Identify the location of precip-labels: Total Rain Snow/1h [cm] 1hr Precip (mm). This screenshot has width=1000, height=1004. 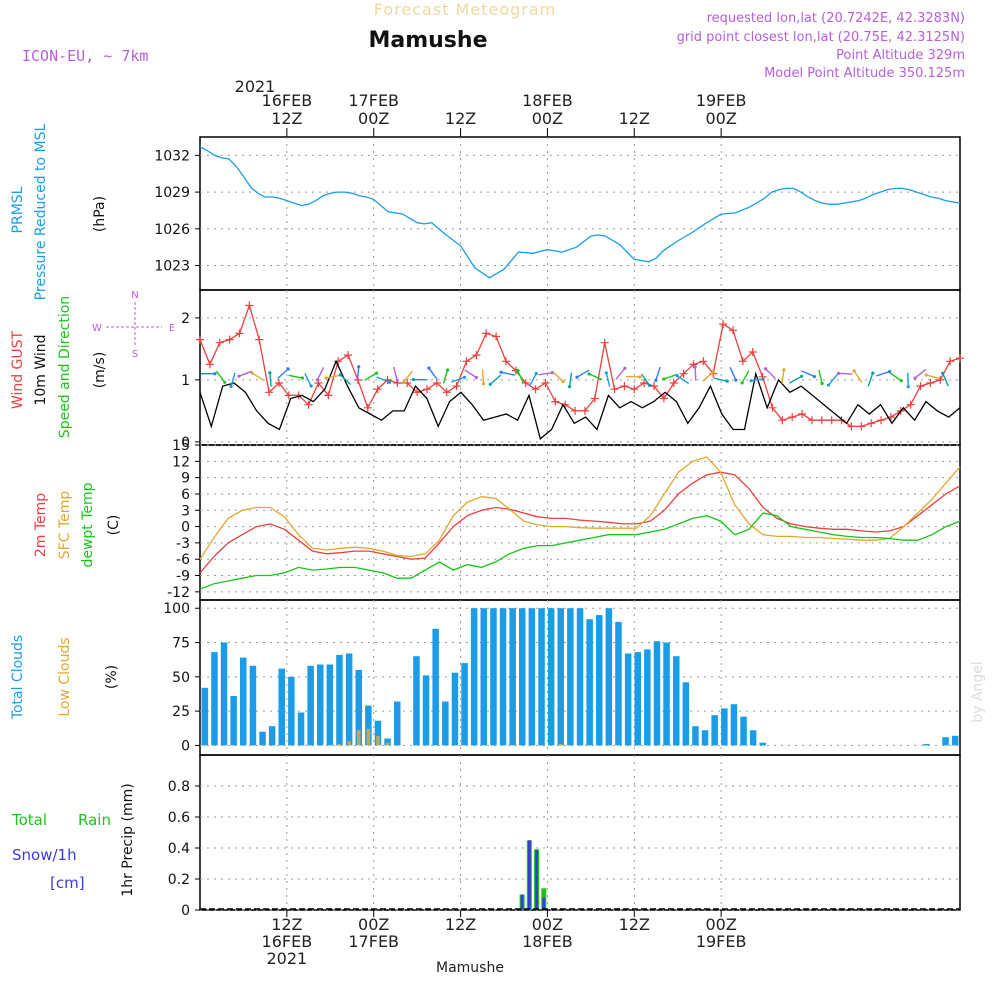
(73, 839).